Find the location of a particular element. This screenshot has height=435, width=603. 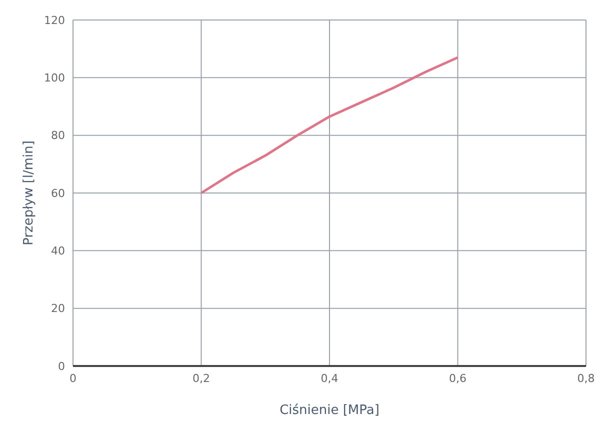

x-tick-label: 0,4 is located at coordinates (329, 378).